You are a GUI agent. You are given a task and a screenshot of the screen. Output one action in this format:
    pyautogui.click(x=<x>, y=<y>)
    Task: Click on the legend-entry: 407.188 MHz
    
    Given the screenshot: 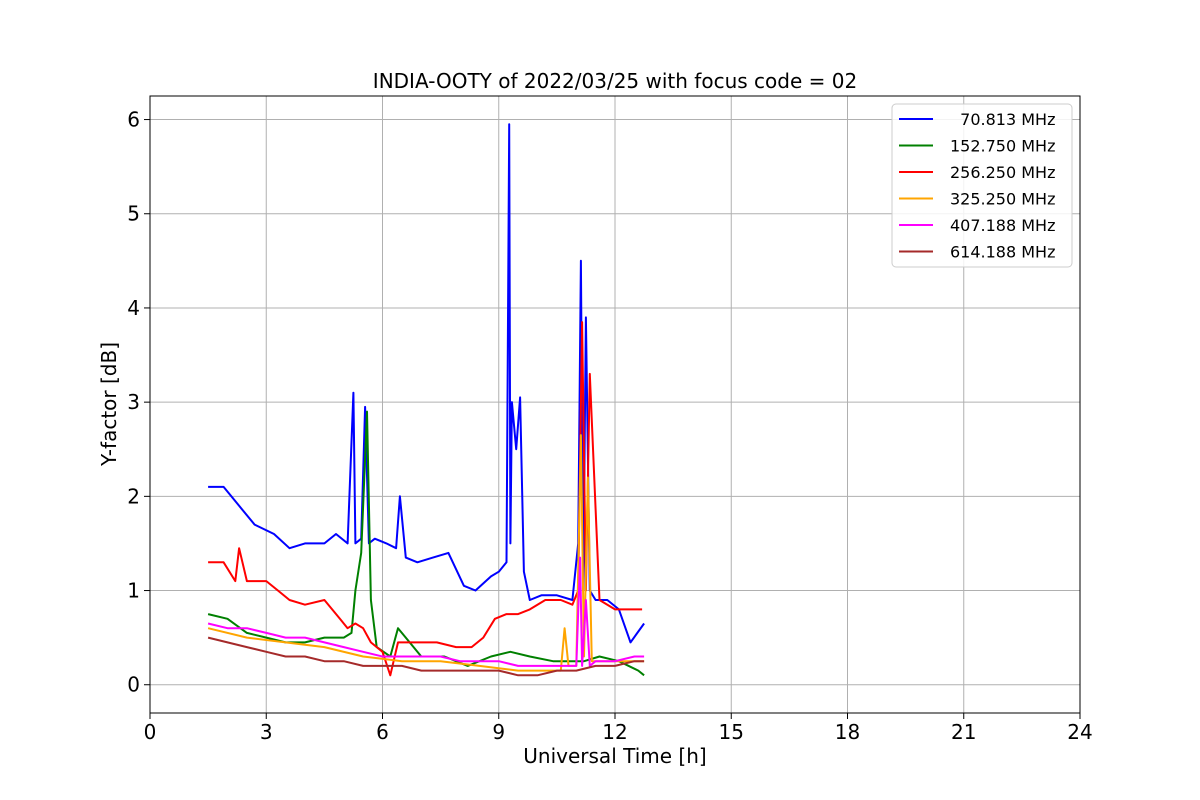 What is the action you would take?
    pyautogui.click(x=1002, y=225)
    